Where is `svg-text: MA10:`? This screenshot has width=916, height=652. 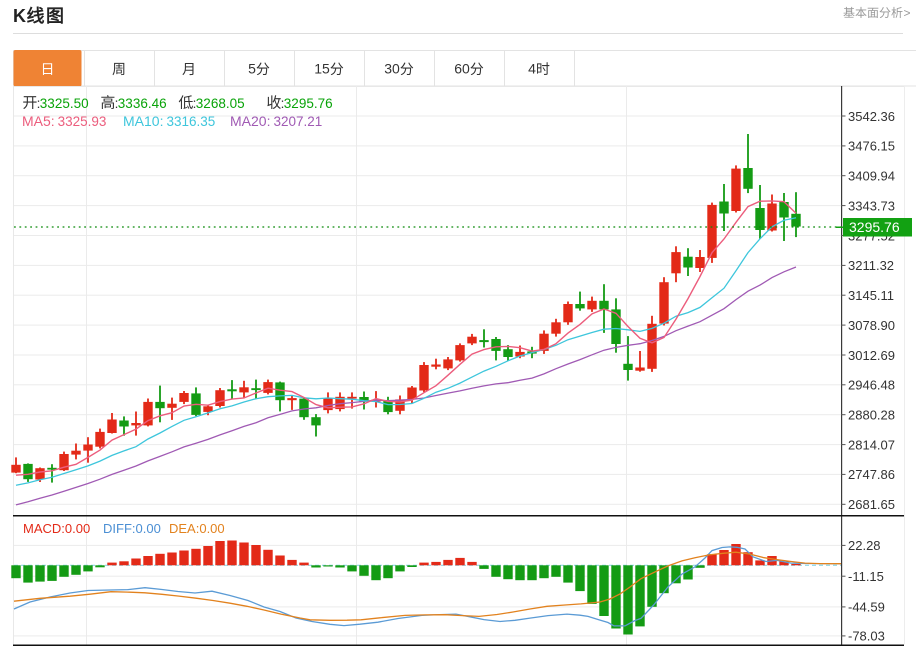 svg-text: MA10: is located at coordinates (143, 121).